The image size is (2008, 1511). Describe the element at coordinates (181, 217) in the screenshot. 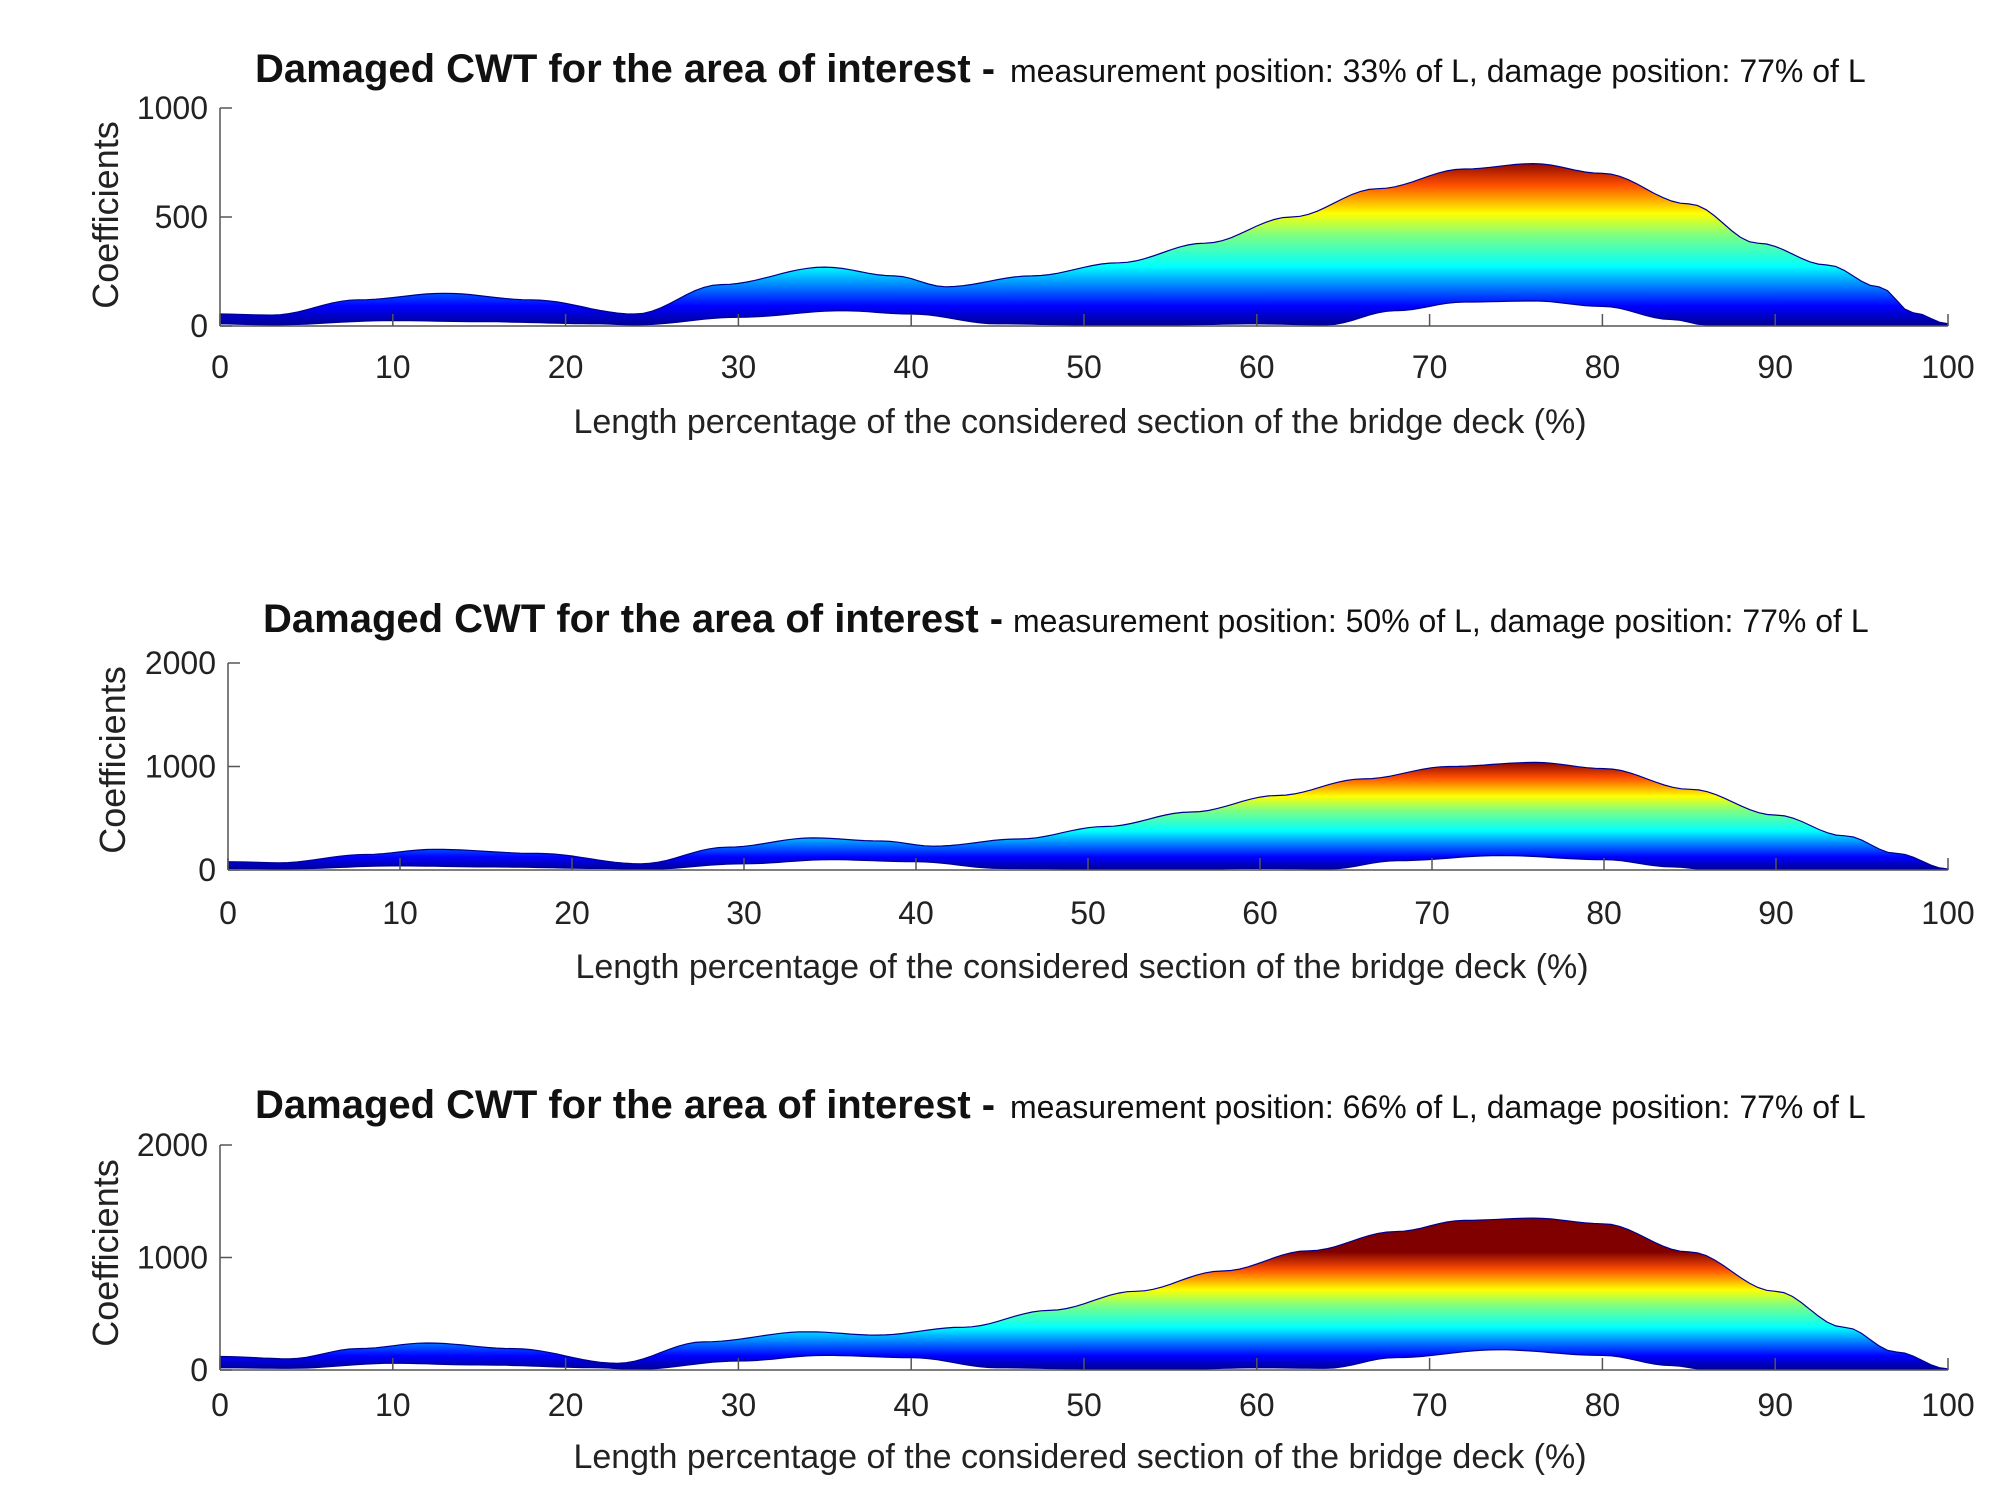

I see `y-tick-label: 500` at that location.